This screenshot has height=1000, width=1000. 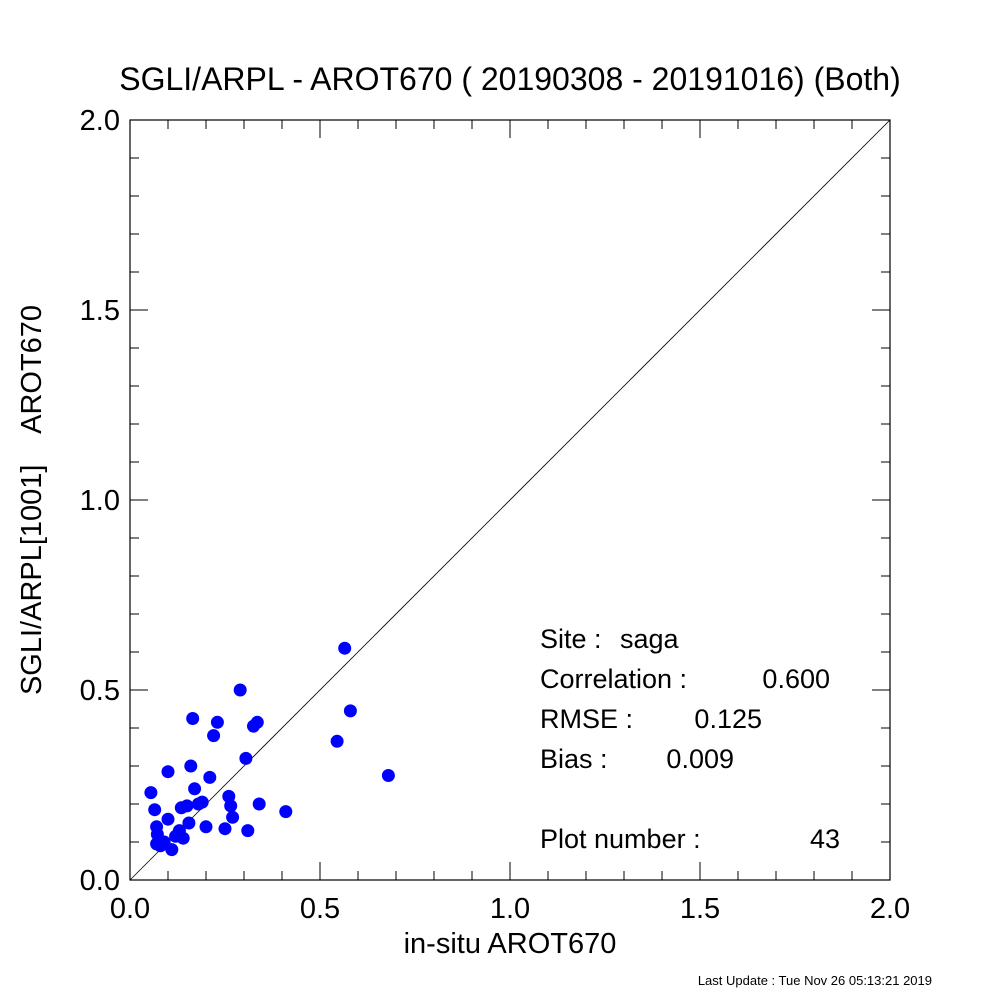 I want to click on correlation-value: 0.600, so click(x=796, y=679).